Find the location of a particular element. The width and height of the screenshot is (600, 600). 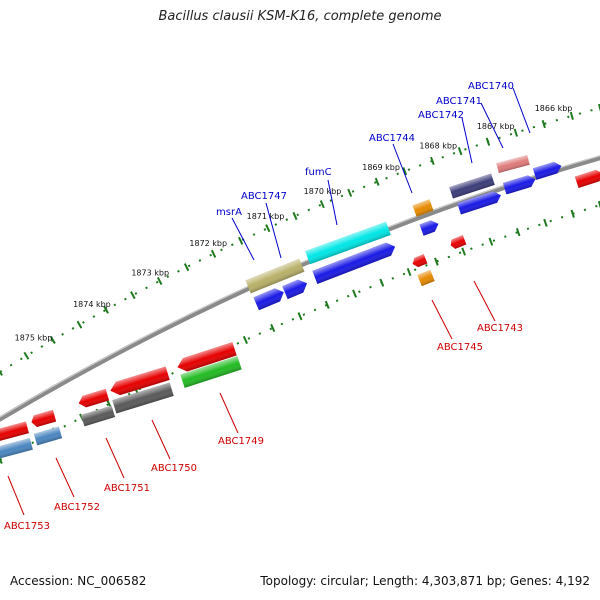

gene-abc1742b is located at coordinates (480, 202).